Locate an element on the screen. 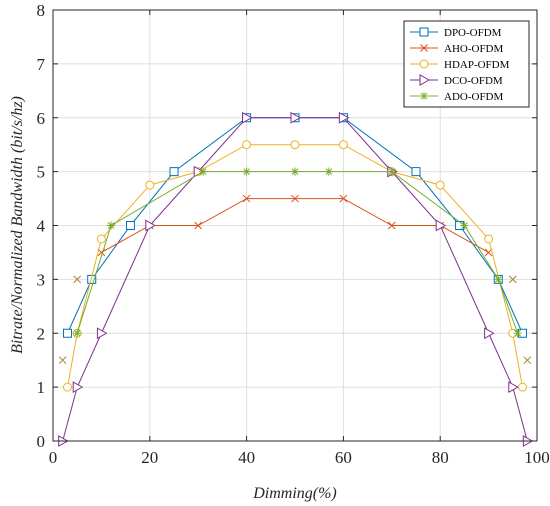  legend-label: ADO-OFDM is located at coordinates (474, 97).